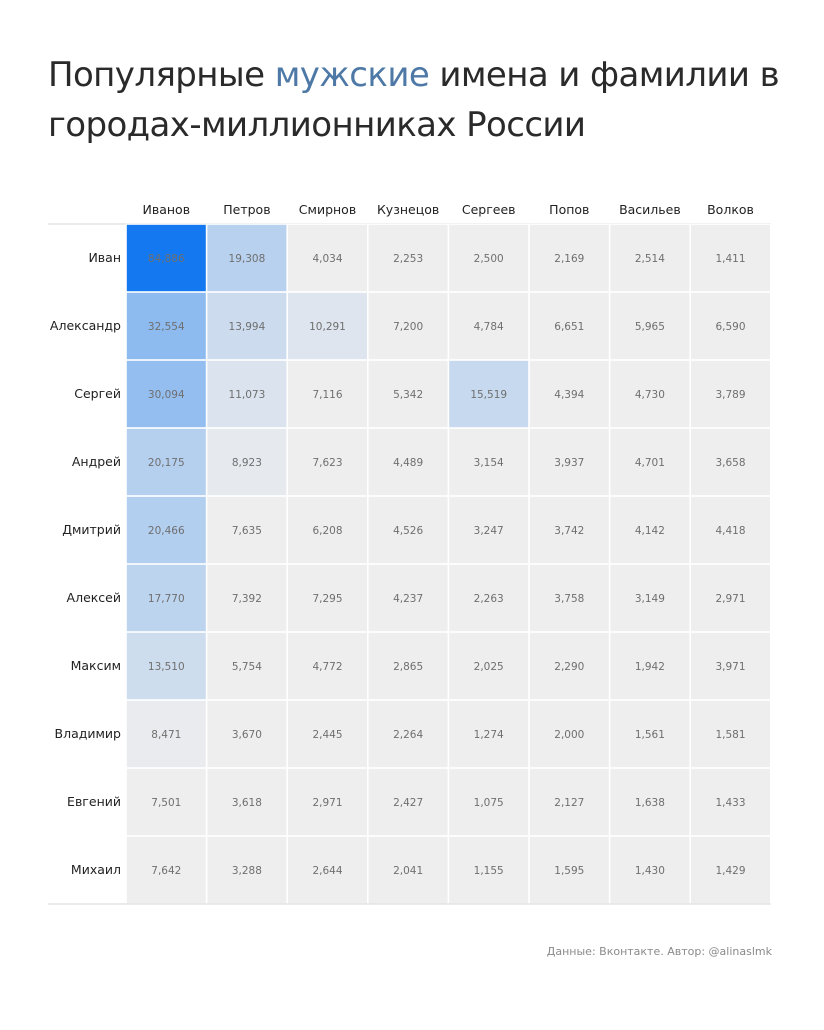 Image resolution: width=824 pixels, height=1030 pixels. I want to click on cell-value-label: 13,510, so click(166, 667).